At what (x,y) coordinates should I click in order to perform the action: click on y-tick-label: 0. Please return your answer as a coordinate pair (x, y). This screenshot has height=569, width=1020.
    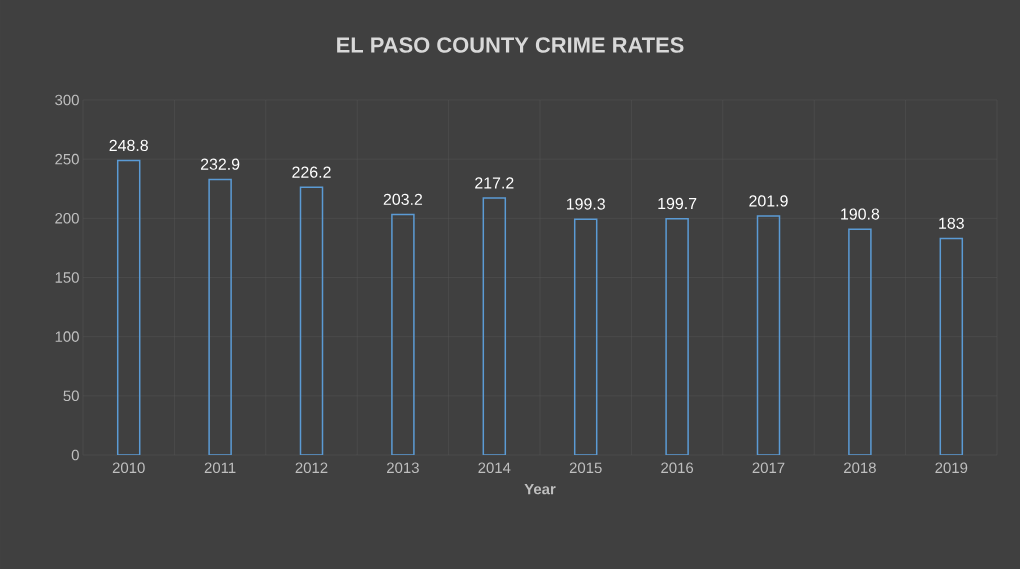
    Looking at the image, I should click on (75, 455).